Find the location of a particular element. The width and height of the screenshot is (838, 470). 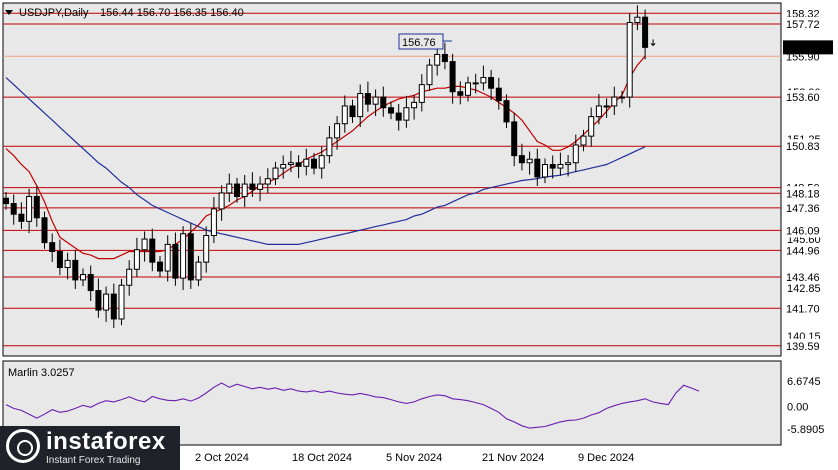

last-candle-arrow-icon is located at coordinates (653, 43).